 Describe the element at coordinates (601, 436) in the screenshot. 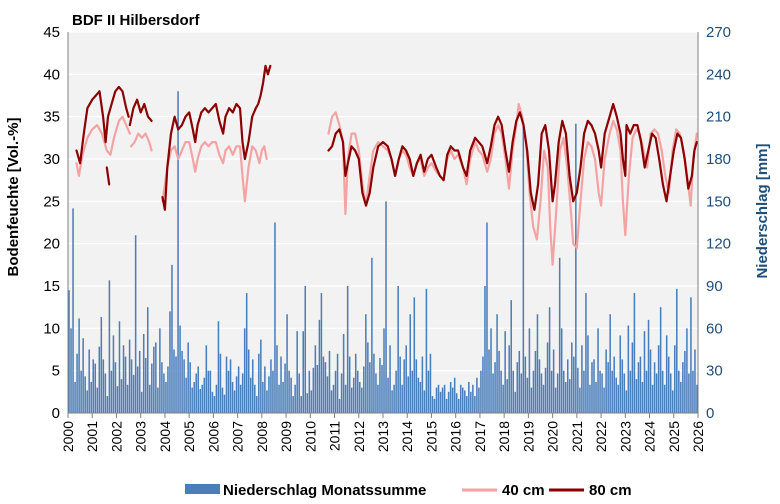

I see `x-tick-label: 2022` at that location.